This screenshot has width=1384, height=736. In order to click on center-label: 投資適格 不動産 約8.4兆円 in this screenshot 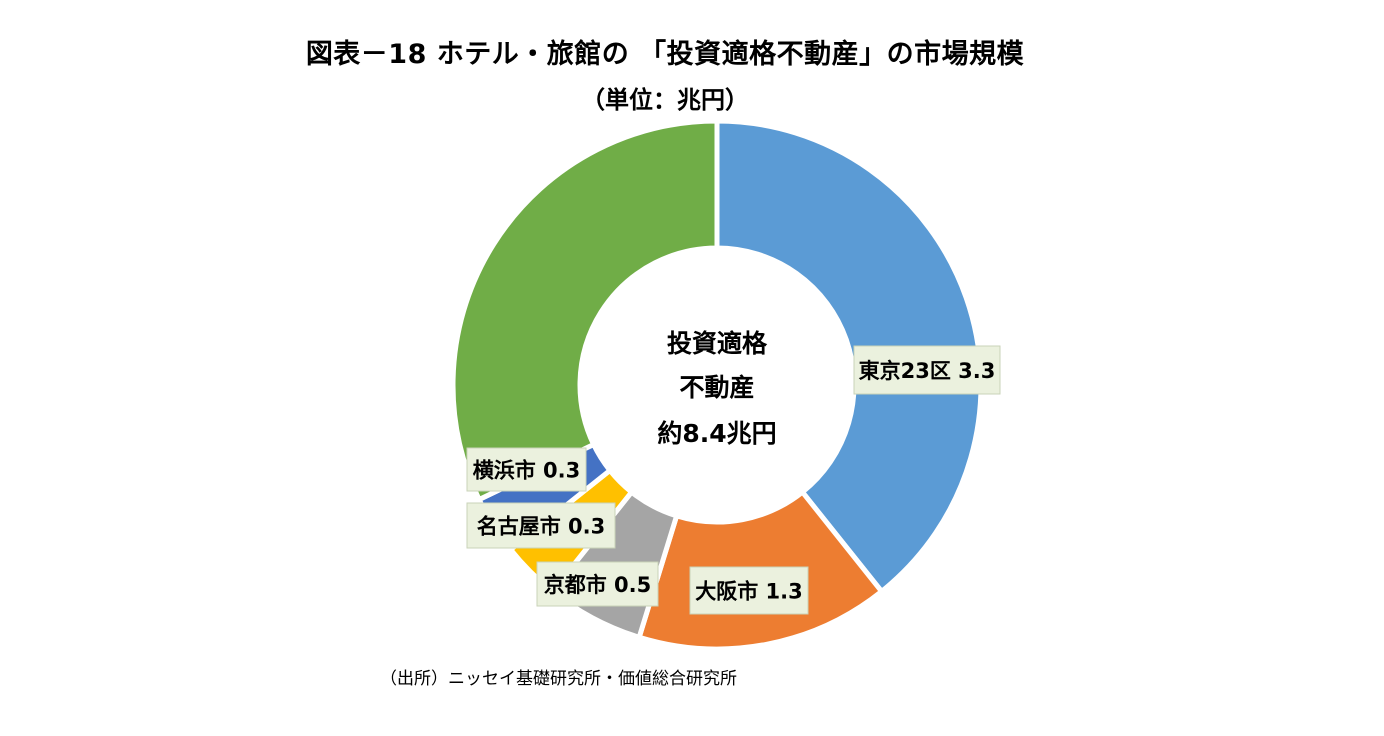, I will do `click(716, 388)`.